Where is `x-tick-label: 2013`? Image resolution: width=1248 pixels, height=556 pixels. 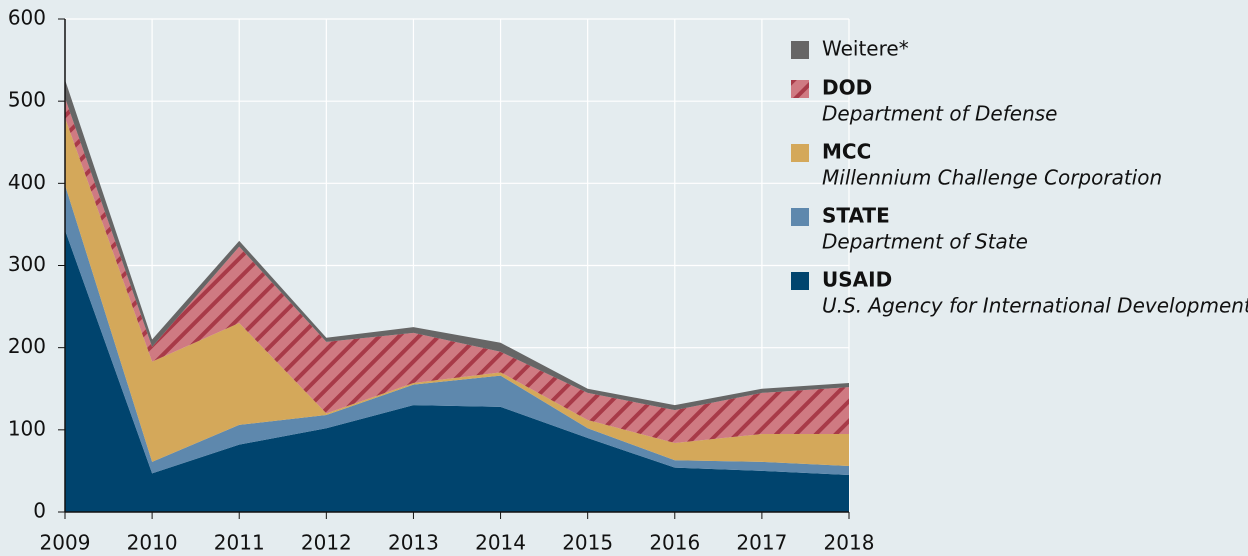 x-tick-label: 2013 is located at coordinates (413, 543).